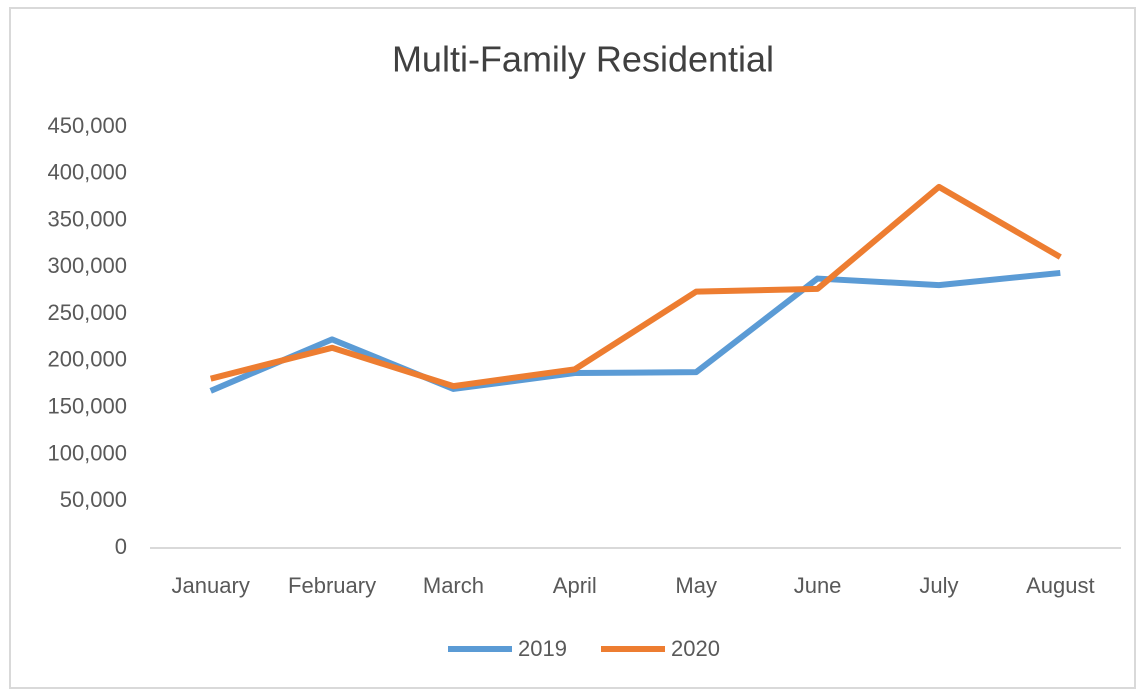 Image resolution: width=1140 pixels, height=692 pixels. Describe the element at coordinates (93, 499) in the screenshot. I see `y-tick-label: 50,000` at that location.